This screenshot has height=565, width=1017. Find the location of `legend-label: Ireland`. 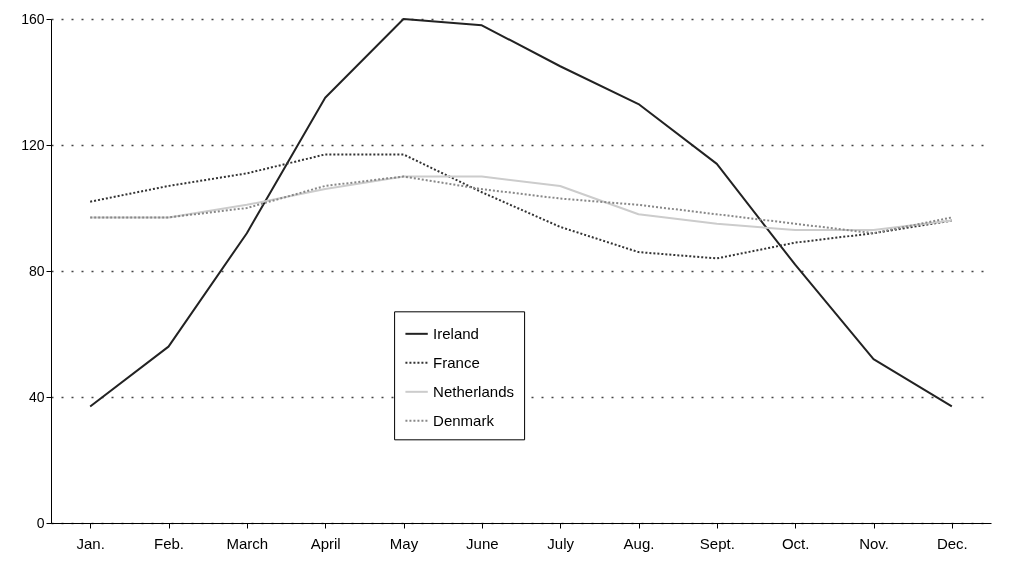

legend-label: Ireland is located at coordinates (456, 333).